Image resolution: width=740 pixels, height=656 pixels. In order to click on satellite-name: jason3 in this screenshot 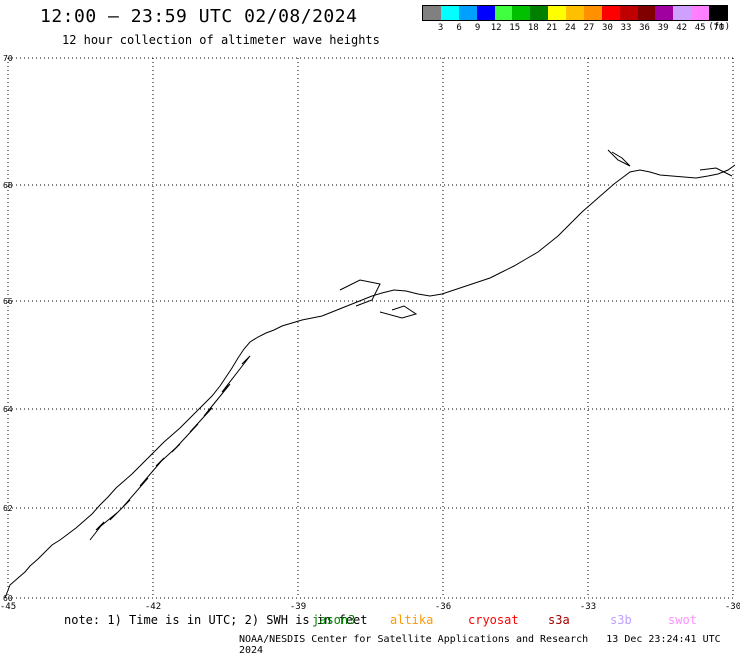, I will do `click(334, 620)`.